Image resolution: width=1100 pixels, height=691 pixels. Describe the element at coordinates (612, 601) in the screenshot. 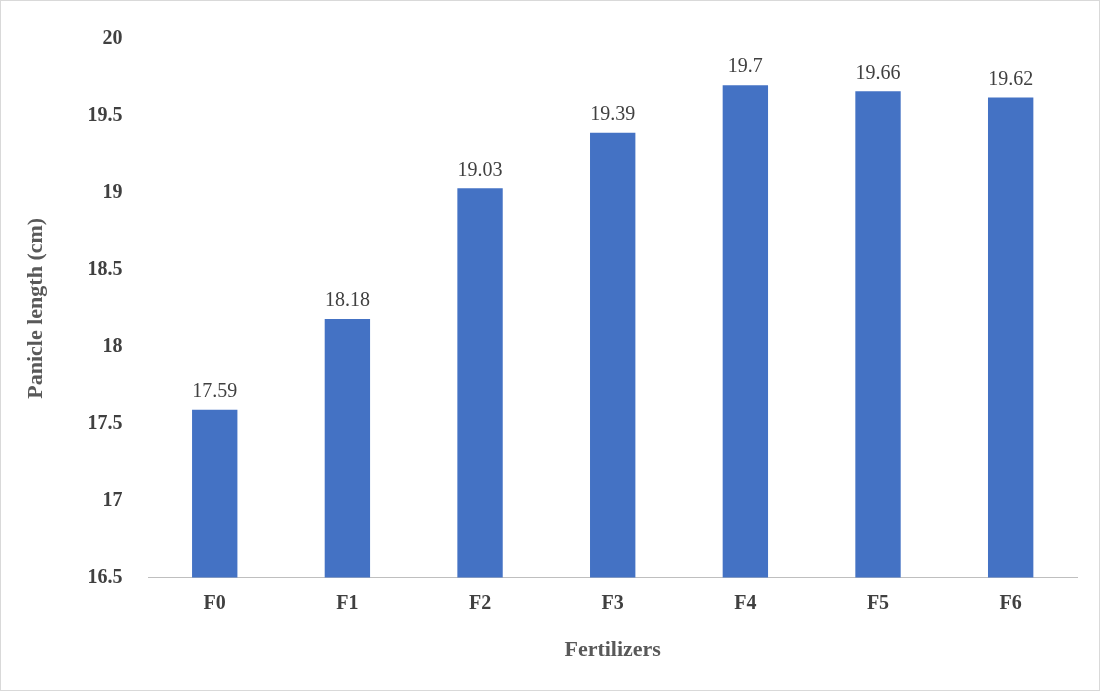

I see `x-tick-label: F3` at that location.